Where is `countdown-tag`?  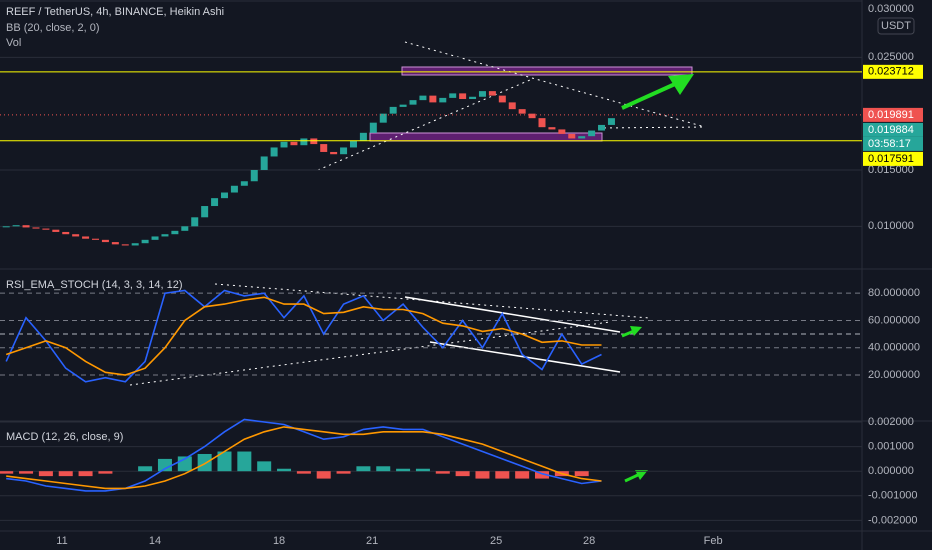 countdown-tag is located at coordinates (893, 143).